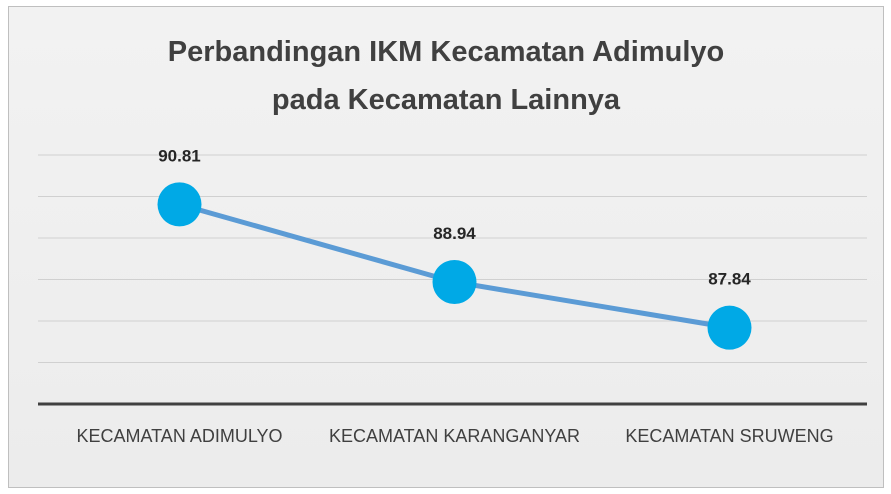  Describe the element at coordinates (454, 436) in the screenshot. I see `x-tick-label: KECAMATAN KARANGANYAR` at that location.